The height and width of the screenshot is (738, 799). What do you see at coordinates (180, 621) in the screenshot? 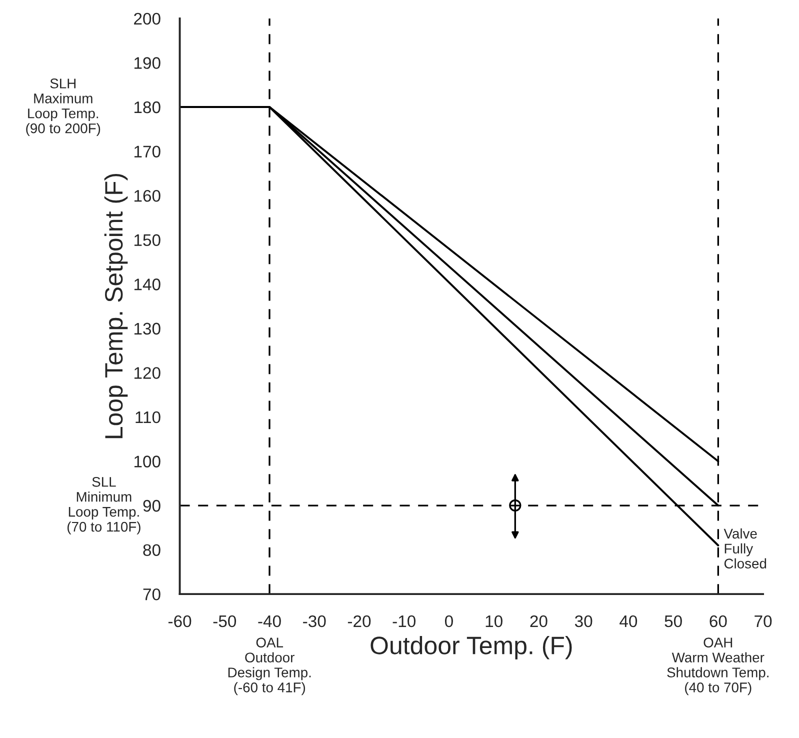
I see `x-tick-label: -60` at bounding box center [180, 621].